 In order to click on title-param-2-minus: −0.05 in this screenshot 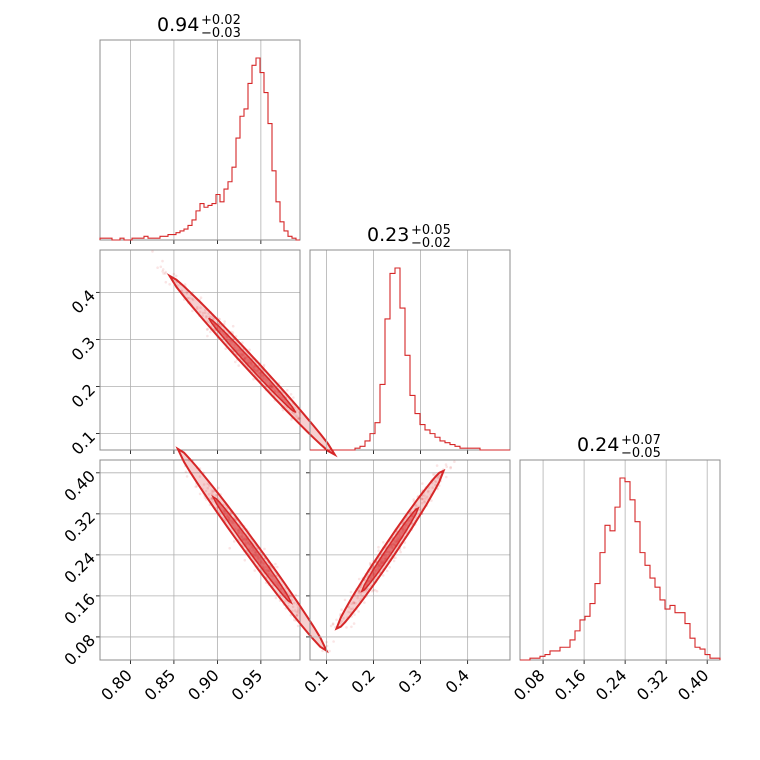, I will do `click(641, 453)`.